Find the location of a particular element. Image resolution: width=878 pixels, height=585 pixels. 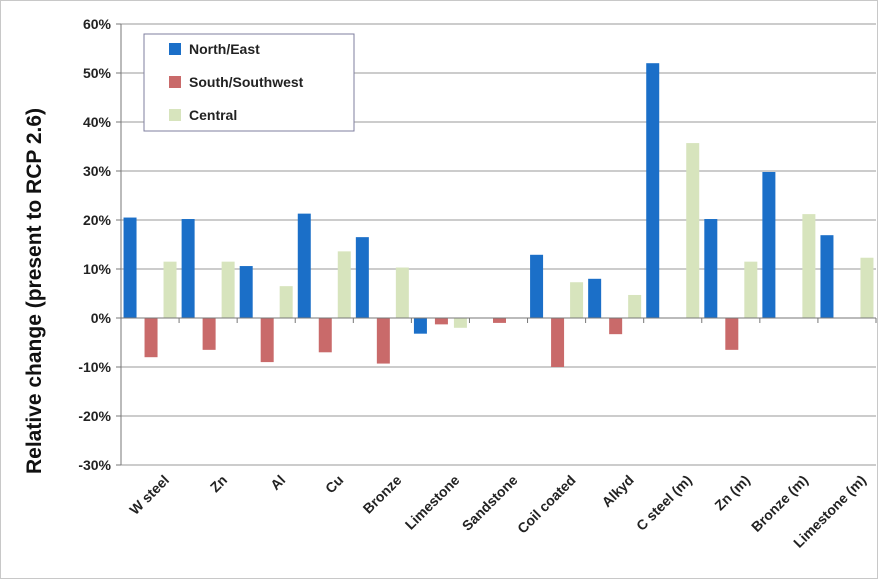

y-tick-label: 40% is located at coordinates (97, 122).